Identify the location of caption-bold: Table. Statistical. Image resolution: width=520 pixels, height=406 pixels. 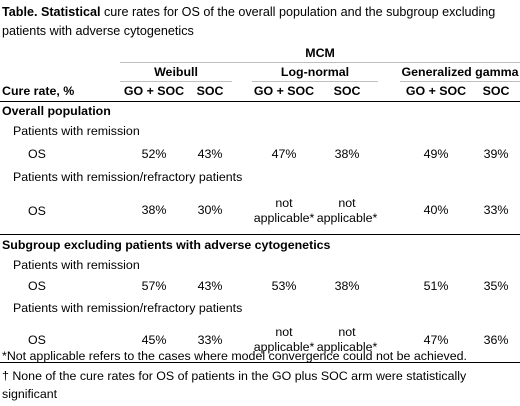
(51, 12).